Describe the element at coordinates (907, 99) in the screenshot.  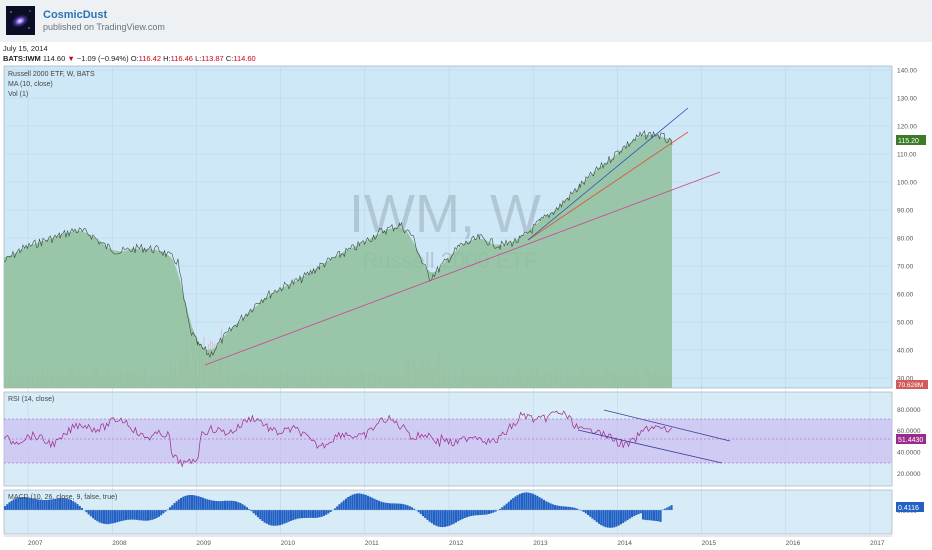
I see `price-tick-label: 130.00` at that location.